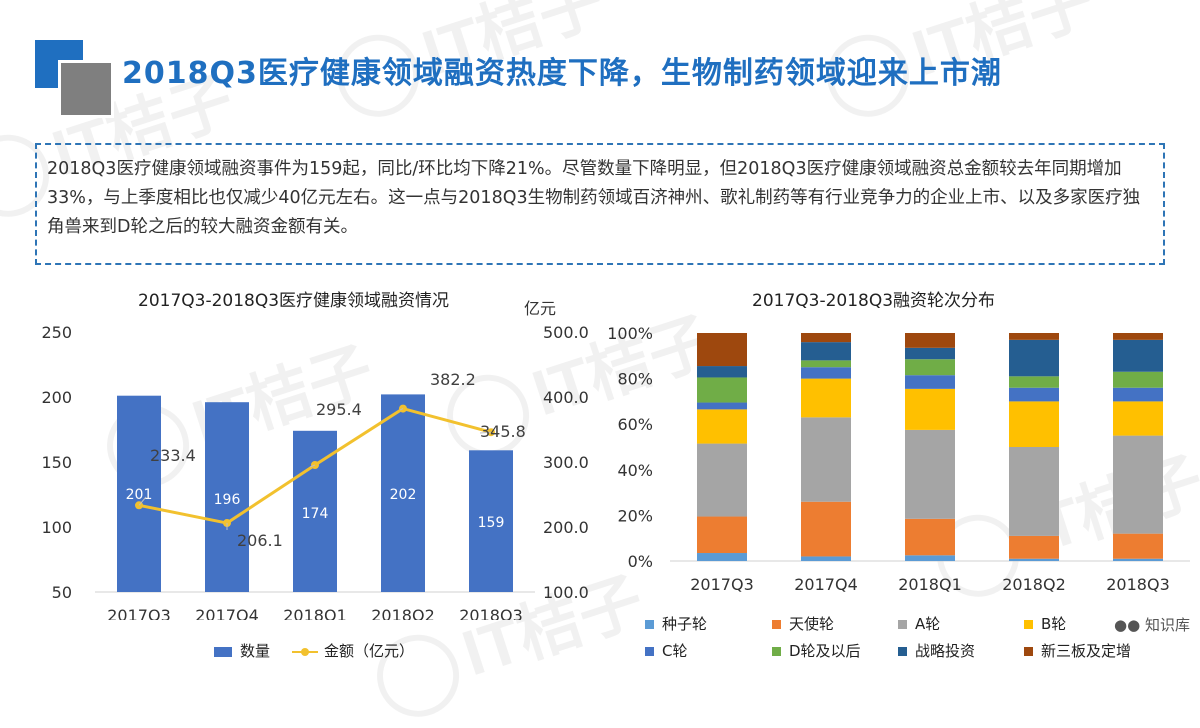 Image resolution: width=1200 pixels, height=728 pixels. I want to click on legend-item-neeq: 新三板及定增, so click(1077, 650).